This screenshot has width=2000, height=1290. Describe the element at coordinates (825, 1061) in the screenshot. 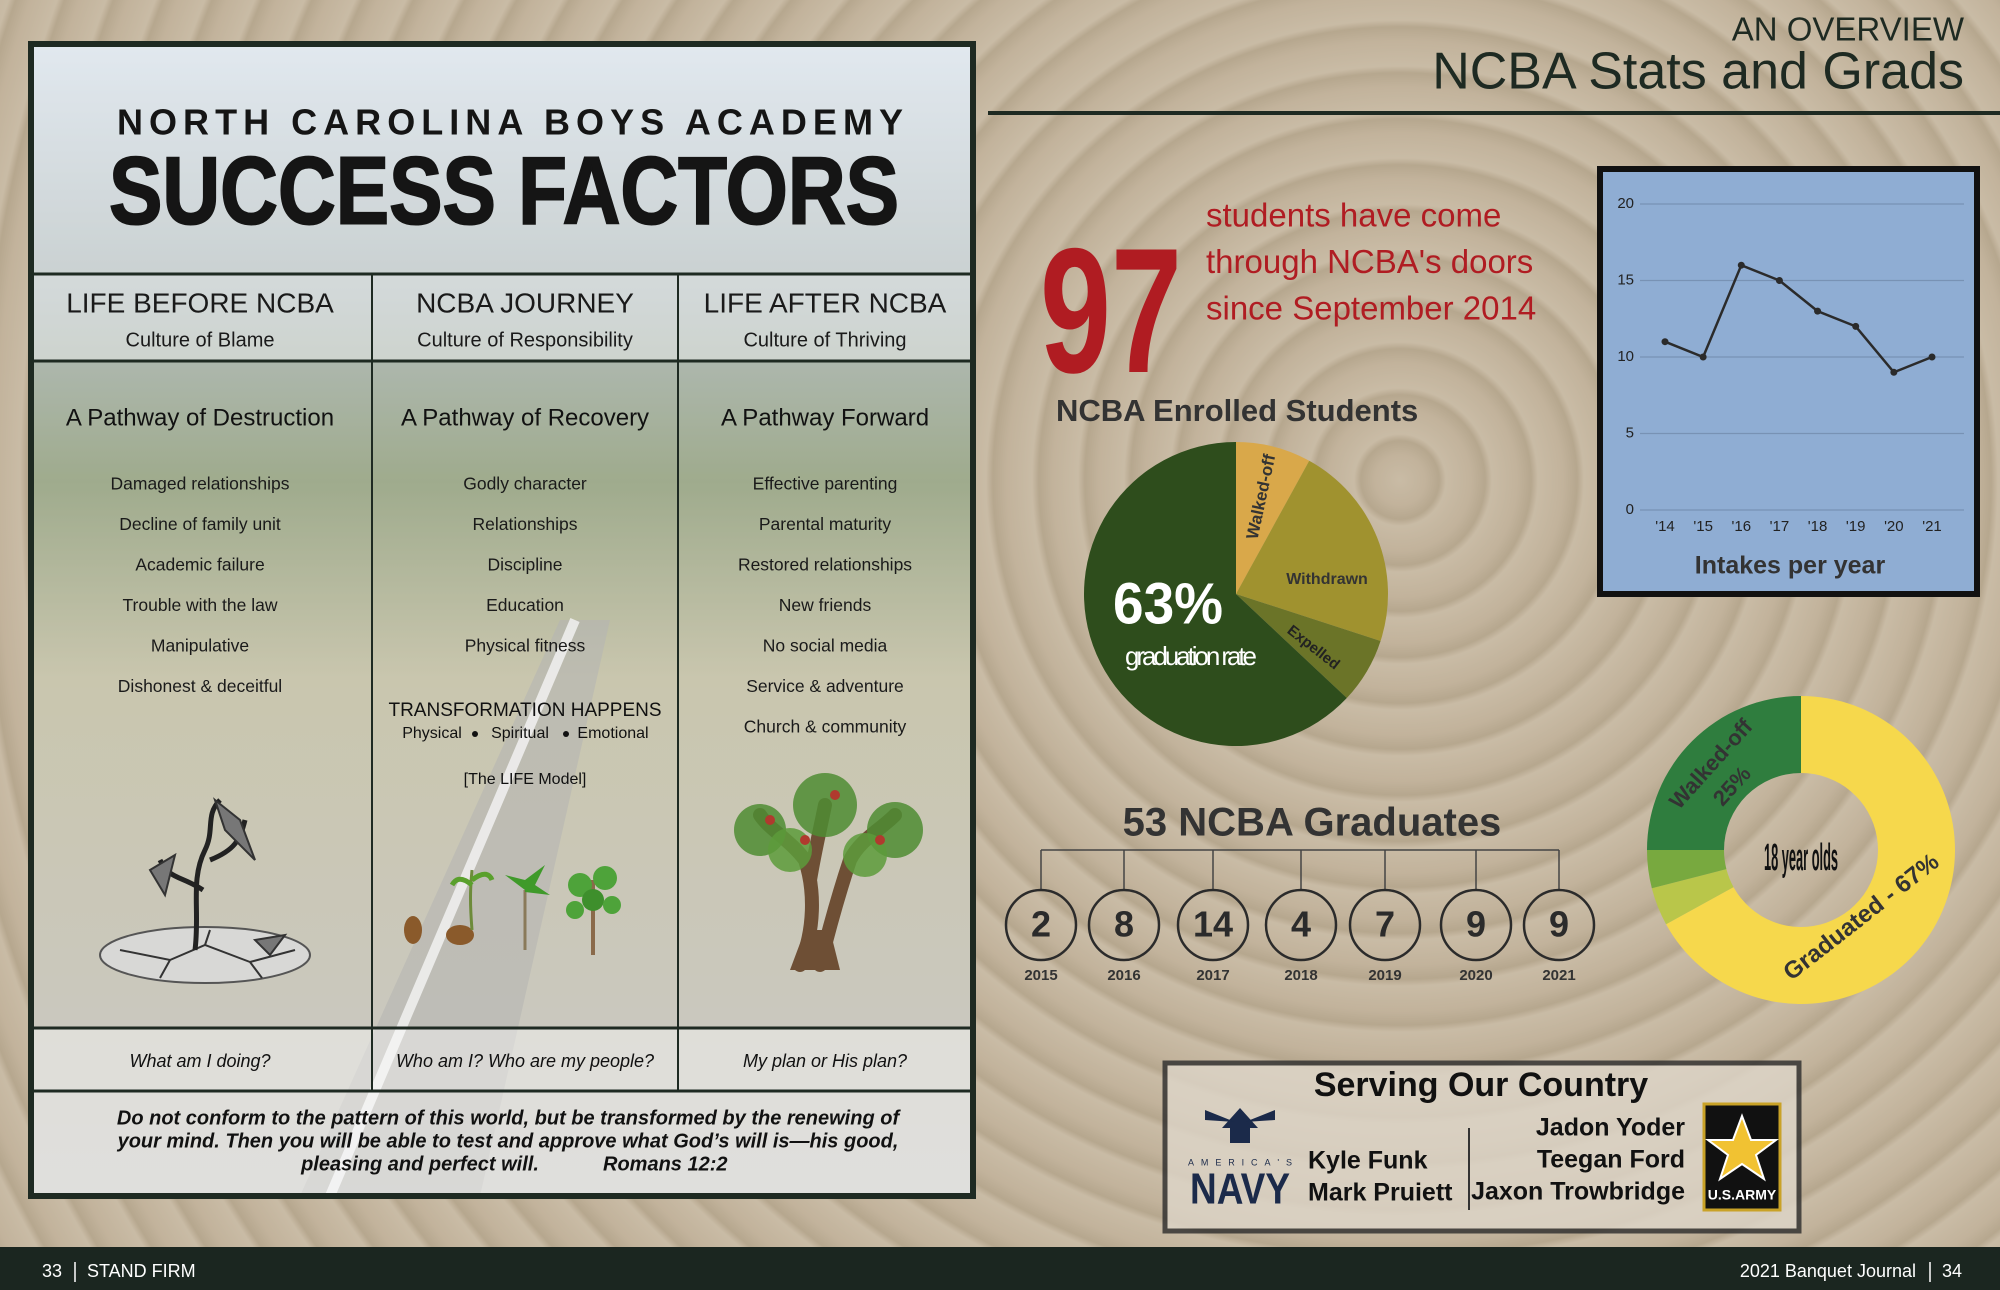

I see `column-question: My plan or His plan?` at that location.